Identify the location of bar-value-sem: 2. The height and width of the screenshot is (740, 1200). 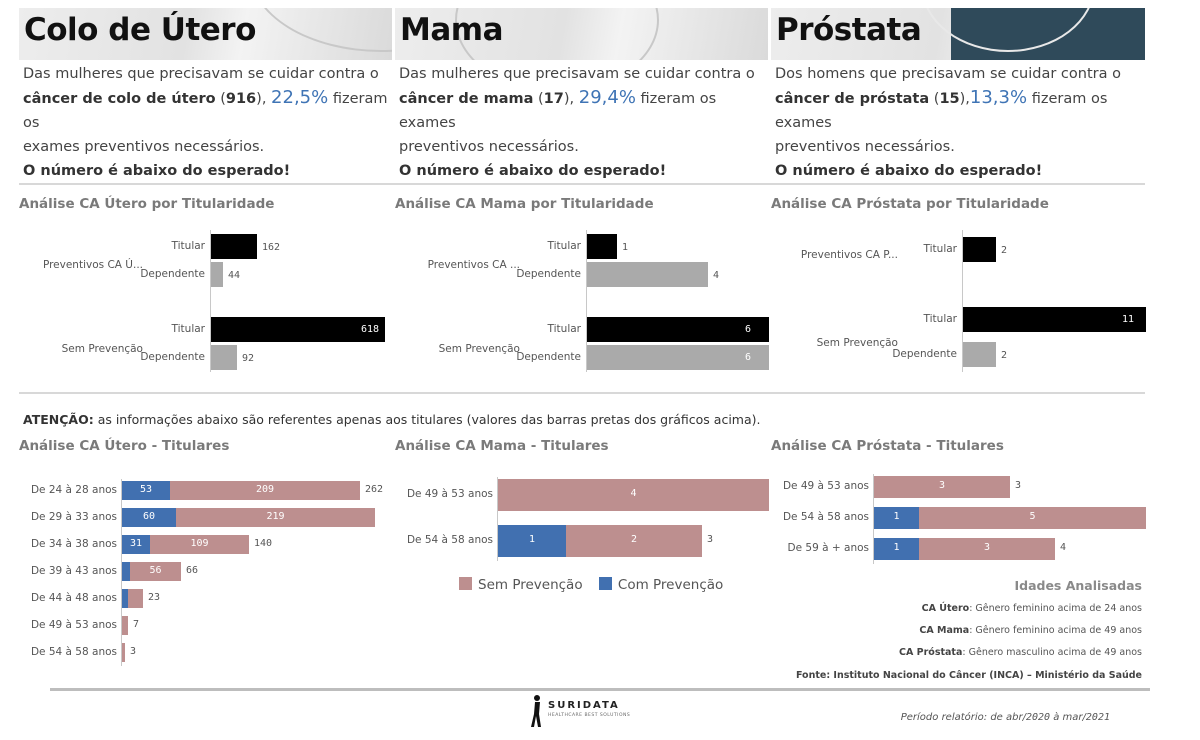
(634, 539).